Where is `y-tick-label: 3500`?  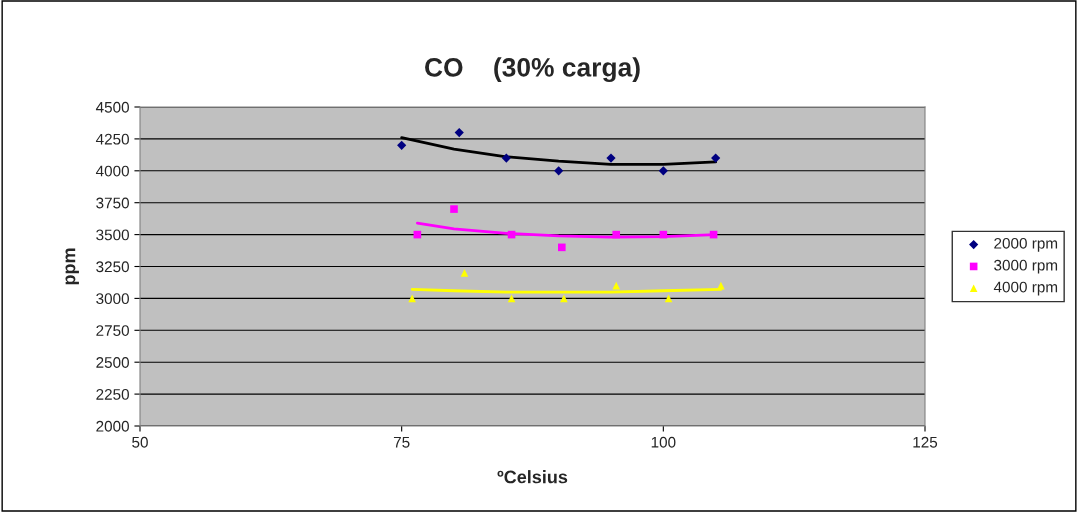 y-tick-label: 3500 is located at coordinates (112, 235).